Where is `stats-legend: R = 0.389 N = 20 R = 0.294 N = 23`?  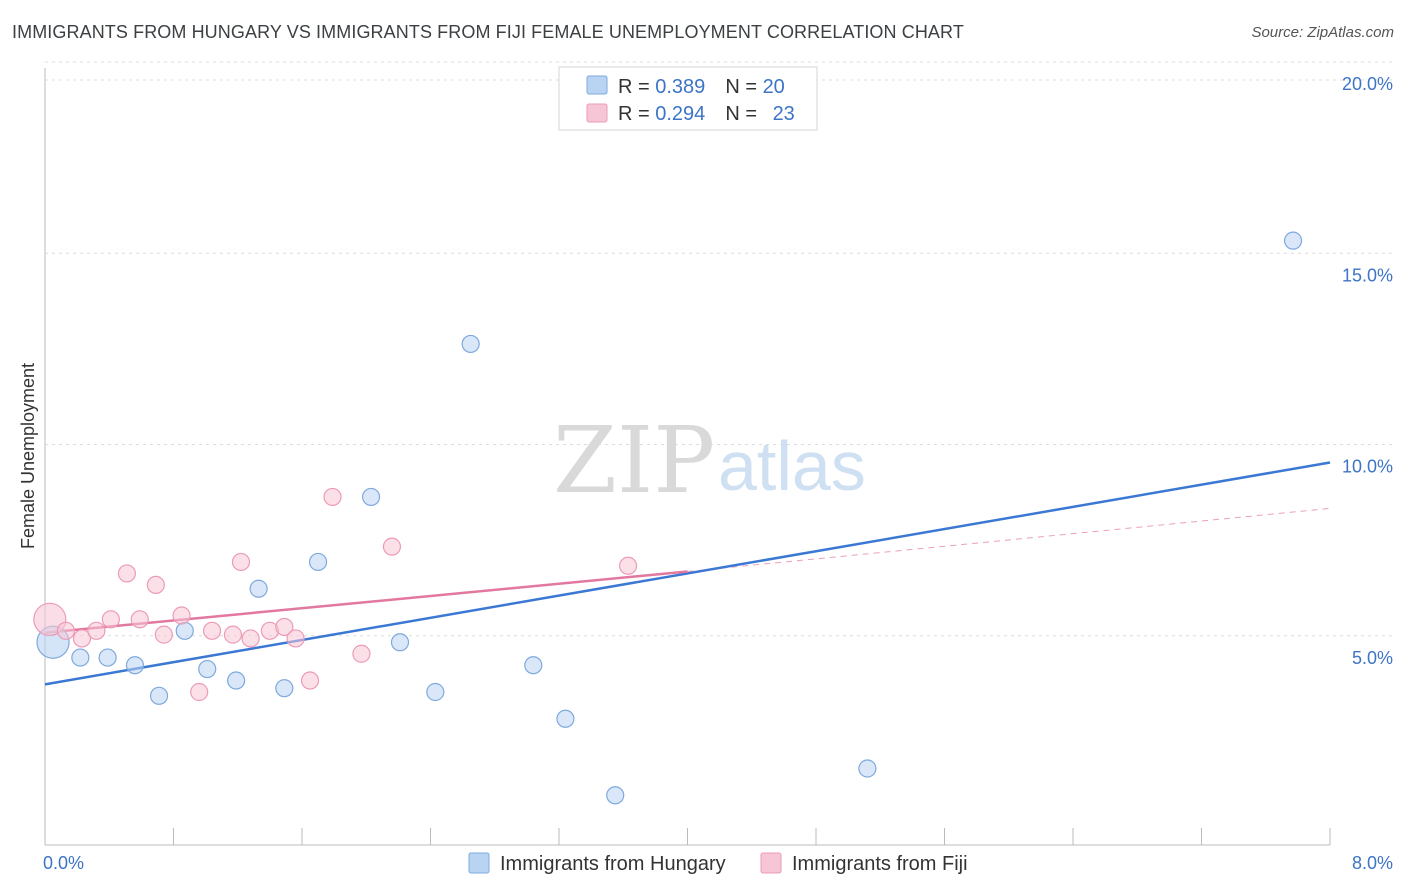 stats-legend: R = 0.389 N = 20 R = 0.294 N = 23 is located at coordinates (688, 98).